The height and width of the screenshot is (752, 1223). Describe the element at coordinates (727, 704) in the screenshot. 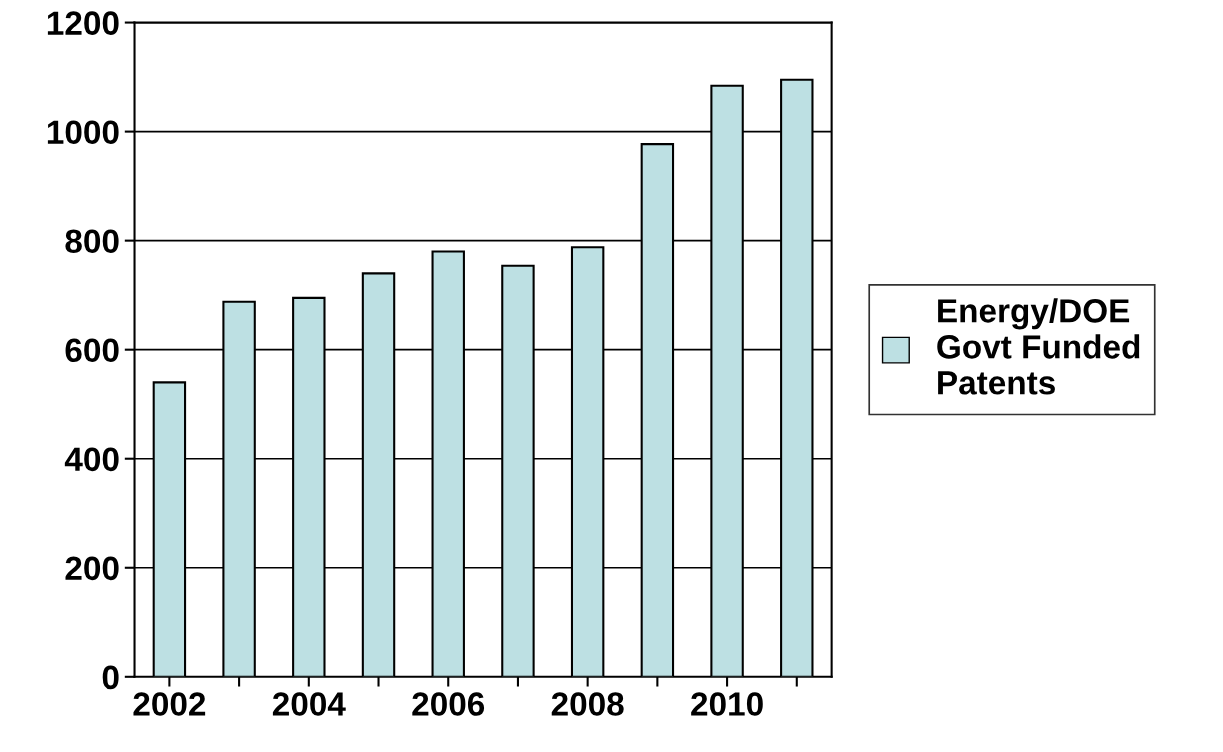

I see `x-tick-label: 2010` at that location.